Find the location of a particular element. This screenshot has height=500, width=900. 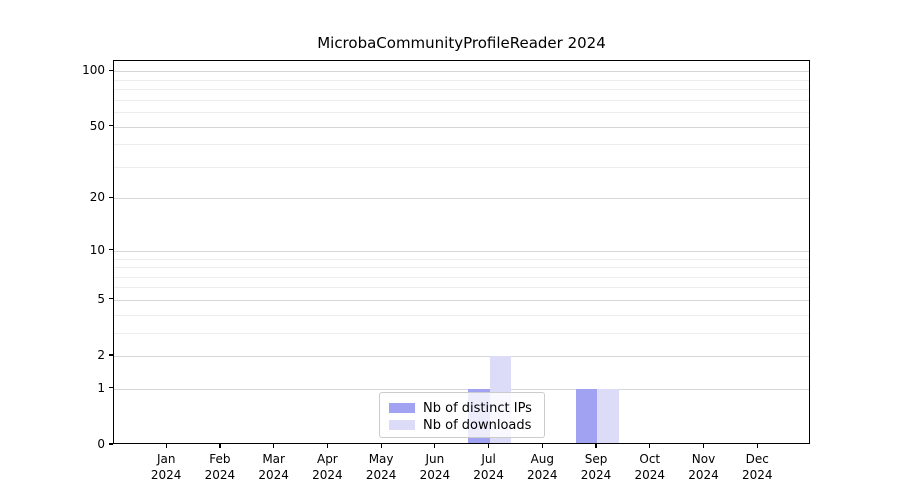

legend-swatch-distinct-ips is located at coordinates (402, 408).